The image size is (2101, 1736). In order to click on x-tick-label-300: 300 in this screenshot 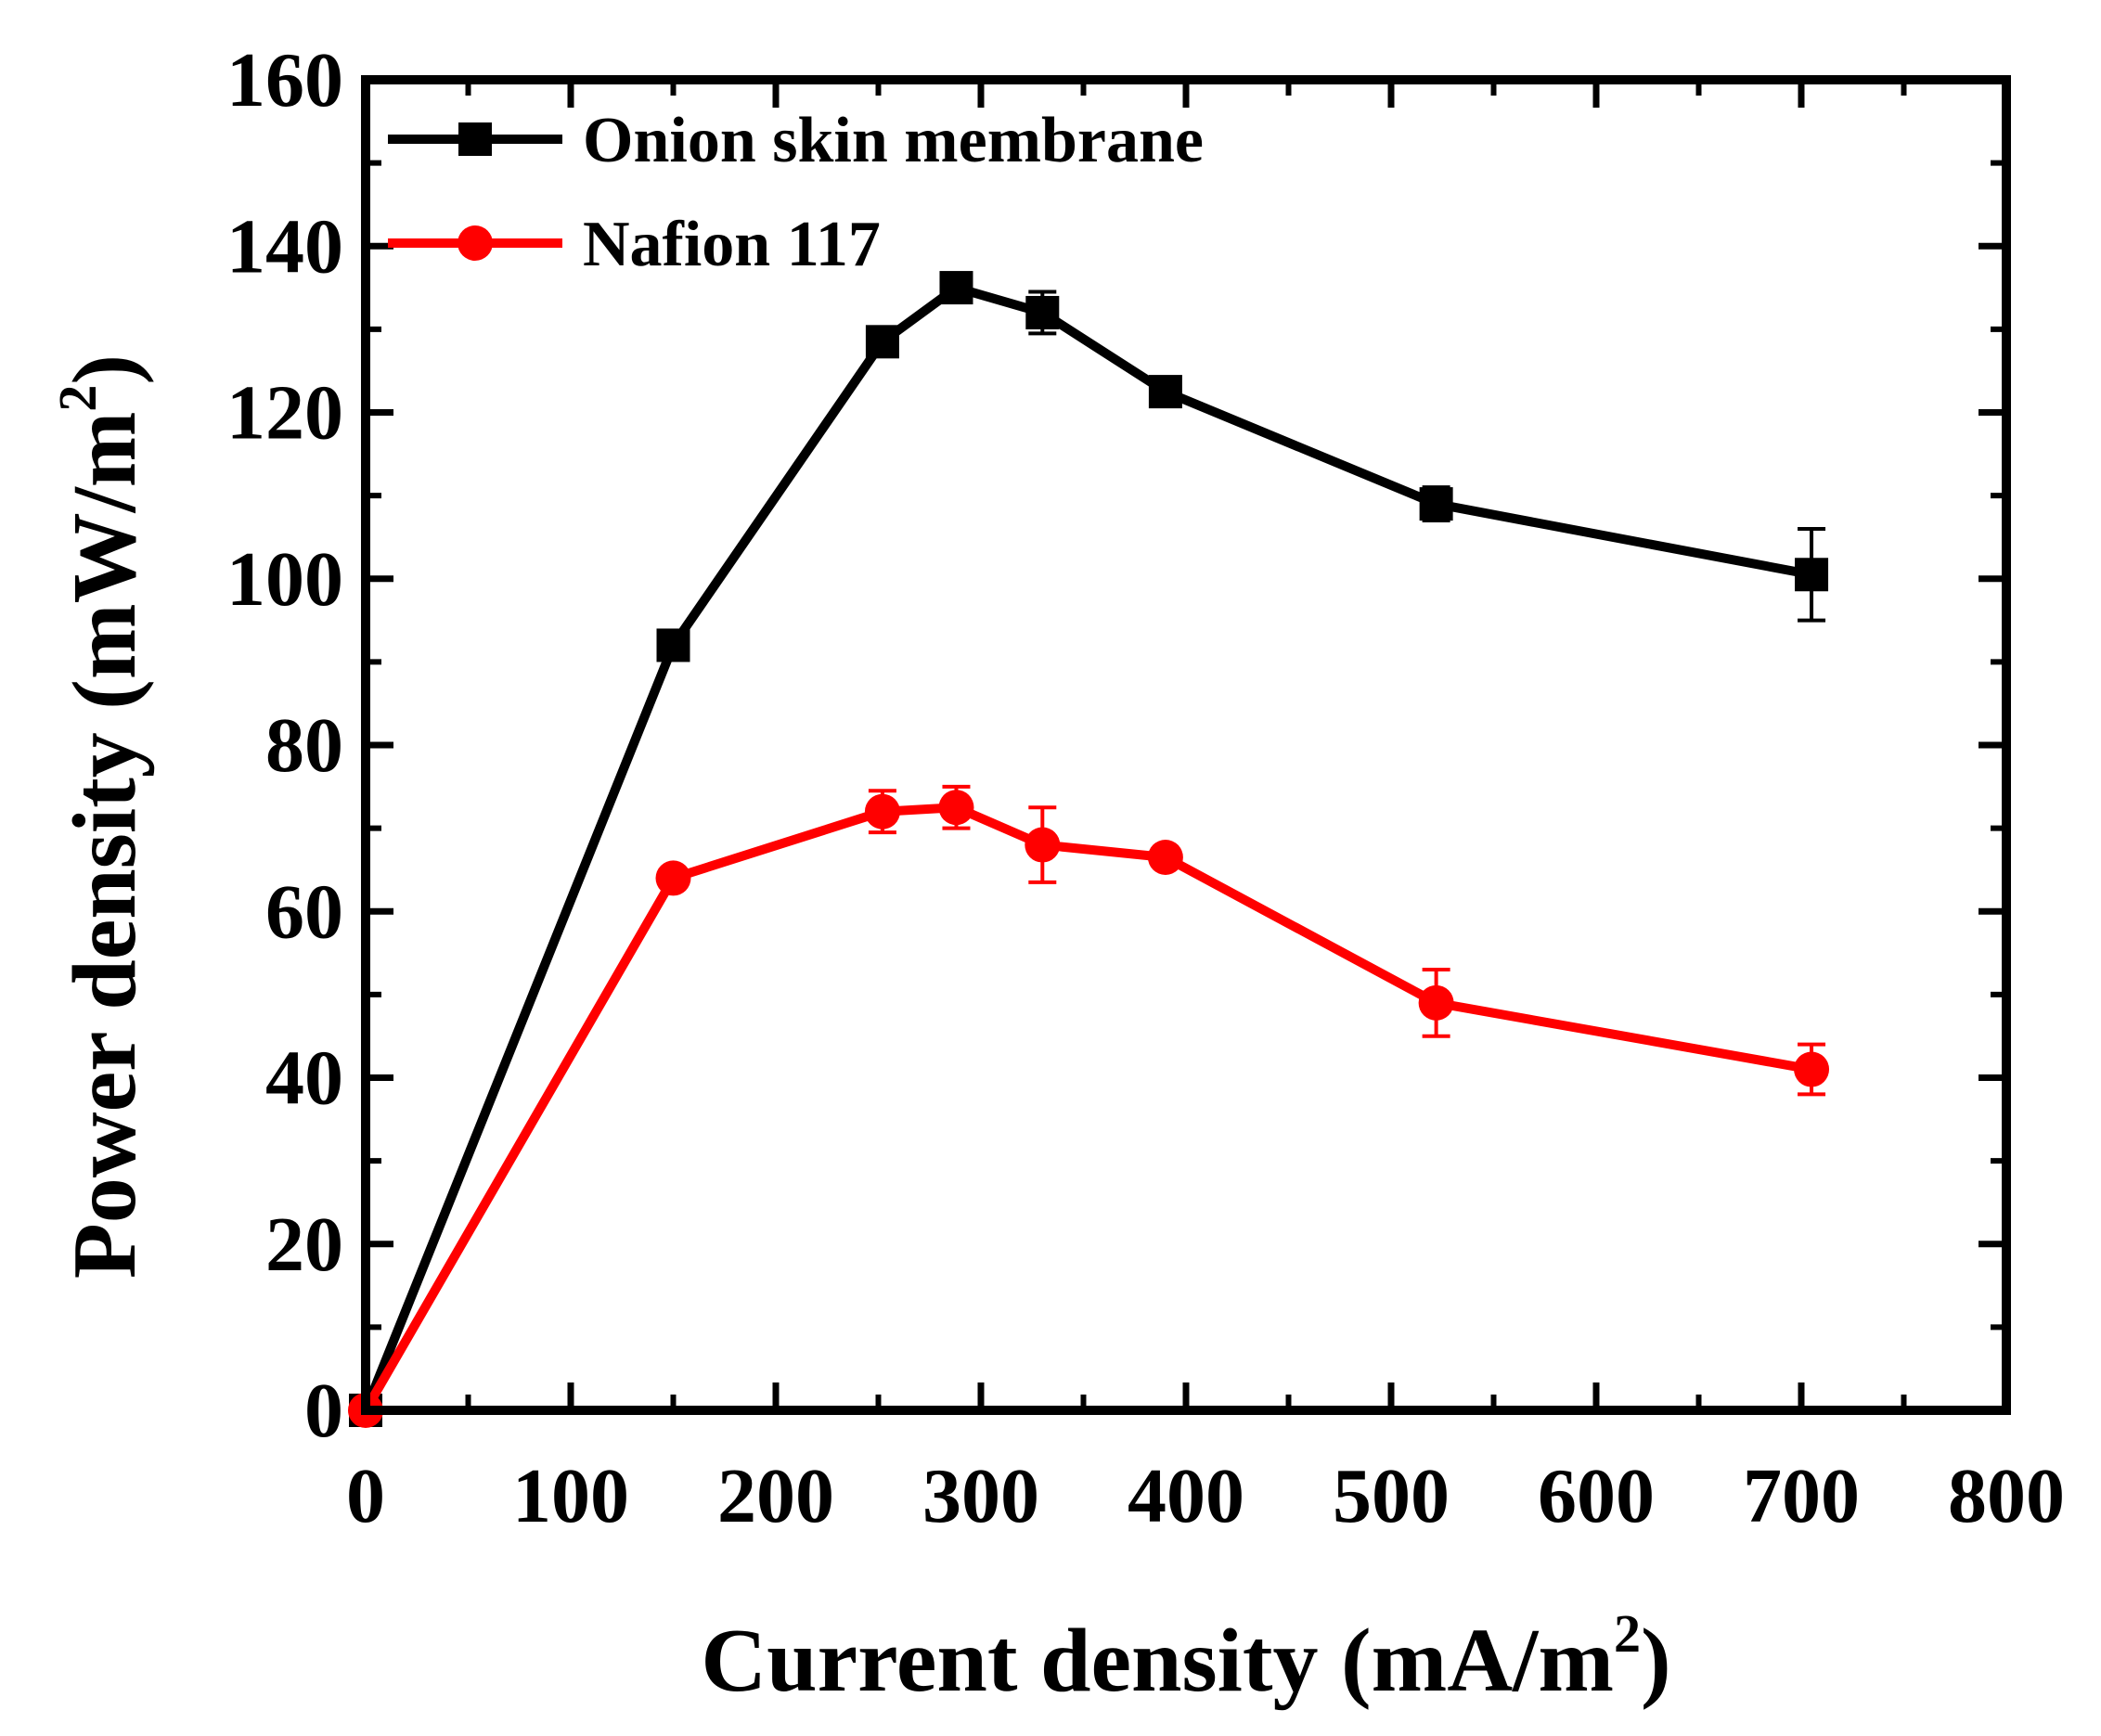, I will do `click(981, 1496)`.